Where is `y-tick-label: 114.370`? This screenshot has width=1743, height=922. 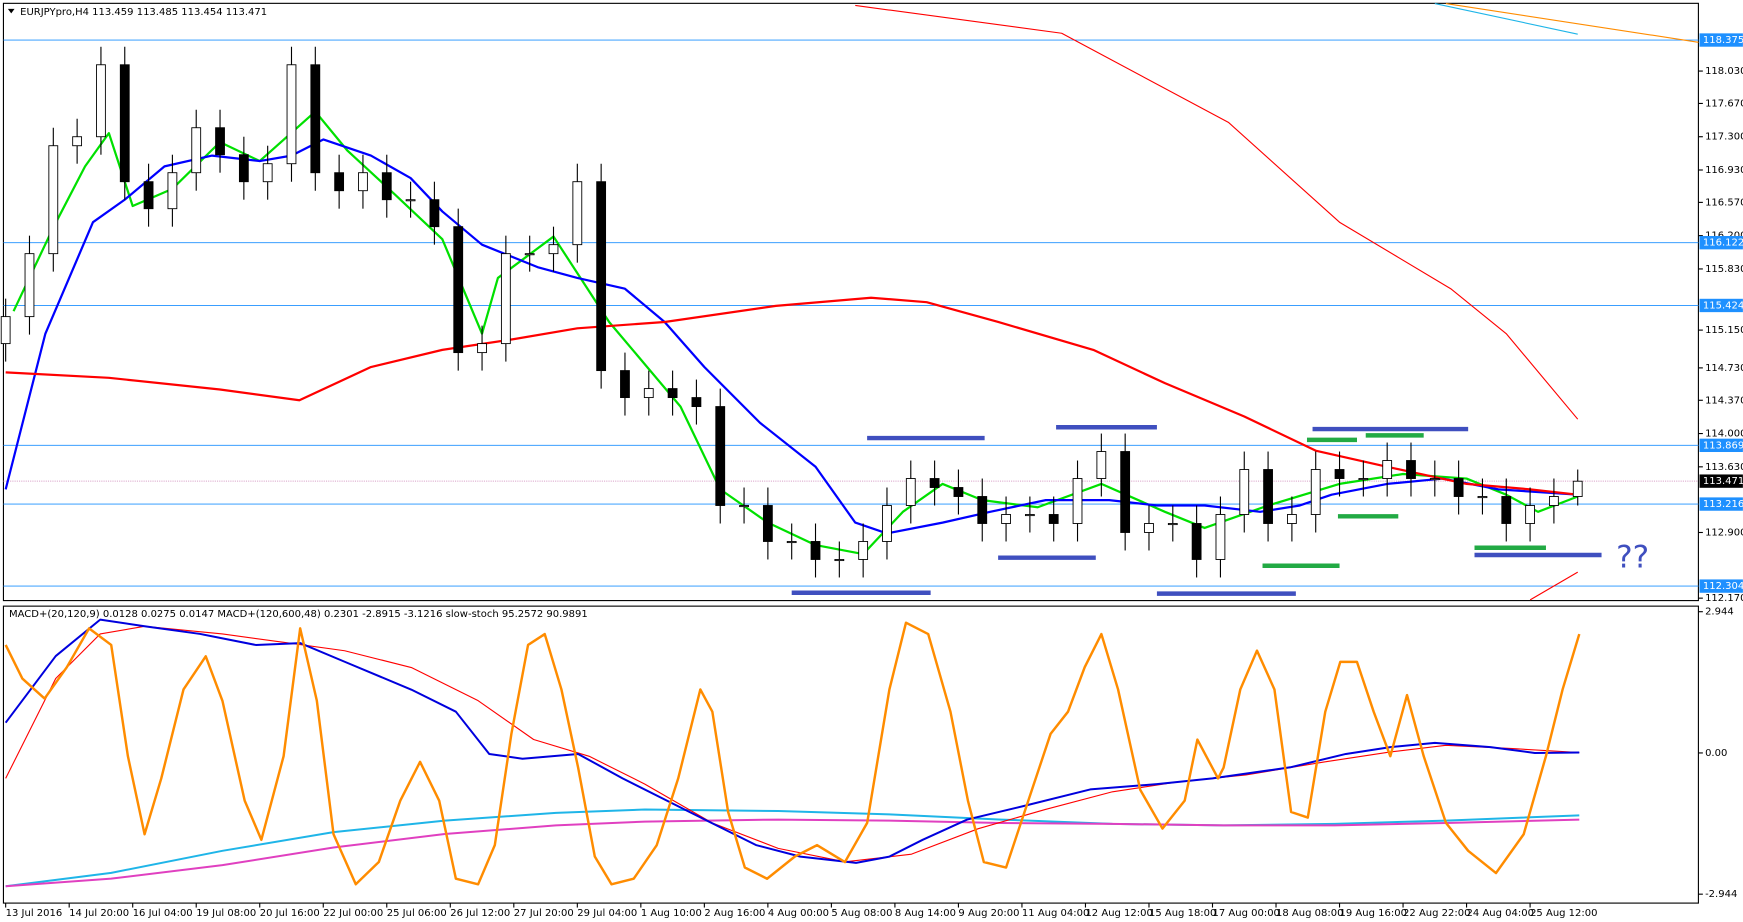
y-tick-label: 114.370 is located at coordinates (1724, 400).